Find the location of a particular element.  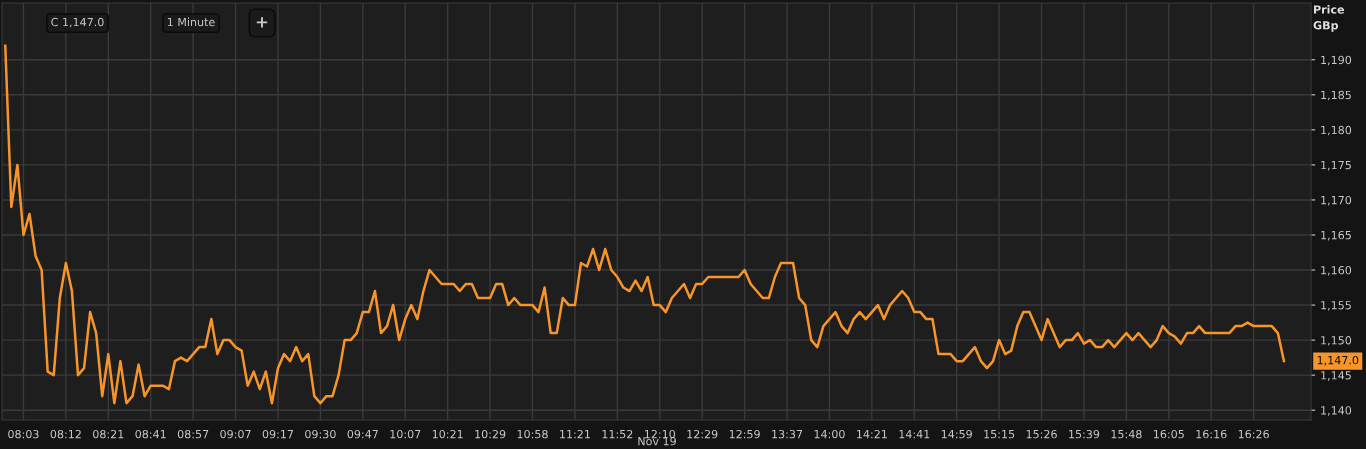

x-tick-label: 10:21 is located at coordinates (447, 434).